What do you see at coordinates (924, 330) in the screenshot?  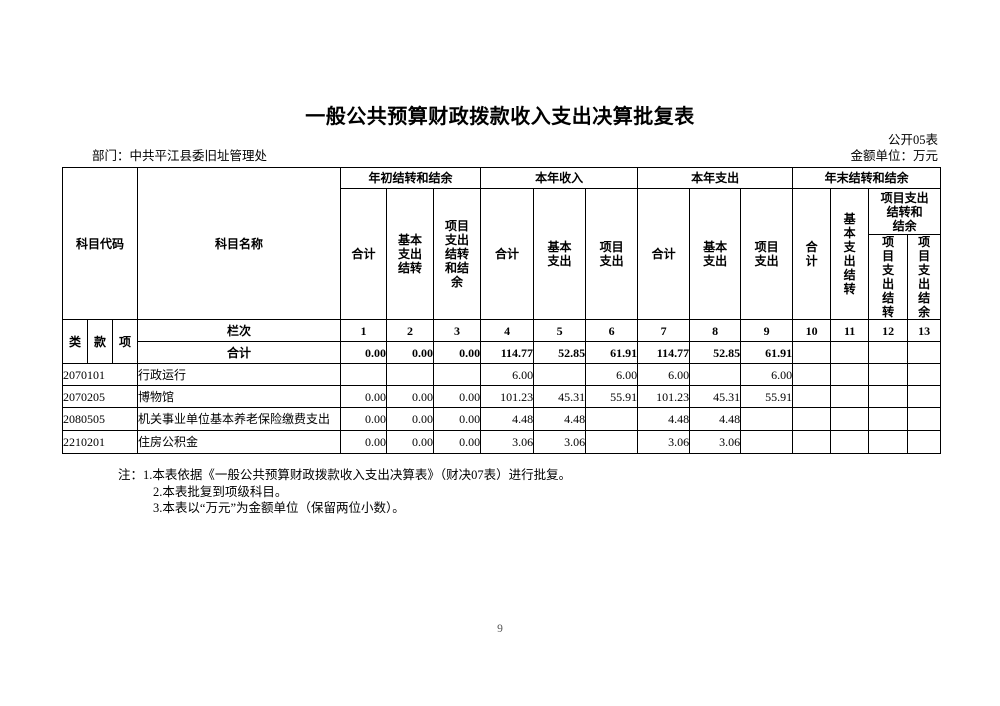 I see `col-number: 13` at bounding box center [924, 330].